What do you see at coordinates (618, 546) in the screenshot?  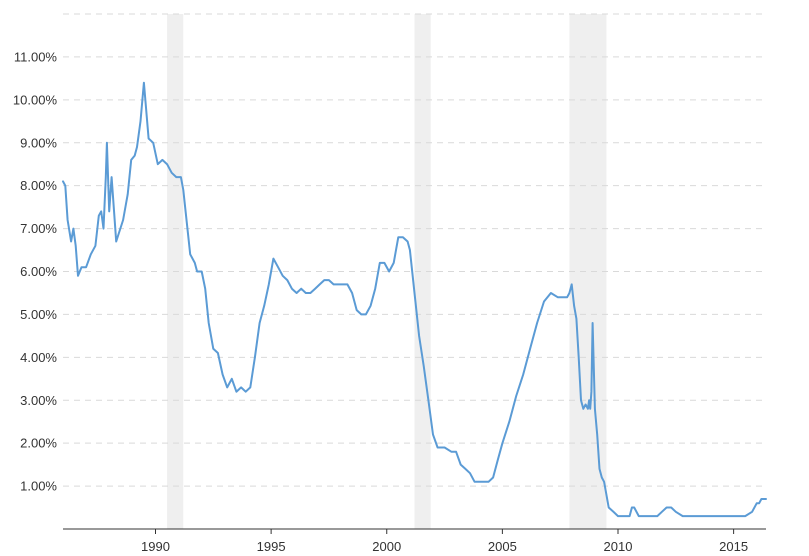 I see `x-tick-label: 2010` at bounding box center [618, 546].